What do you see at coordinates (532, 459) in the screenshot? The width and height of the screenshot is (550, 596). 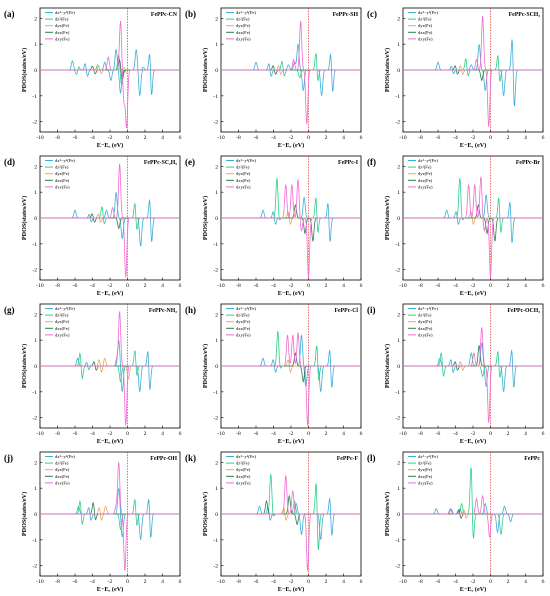 I see `panel-title: FePPc` at bounding box center [532, 459].